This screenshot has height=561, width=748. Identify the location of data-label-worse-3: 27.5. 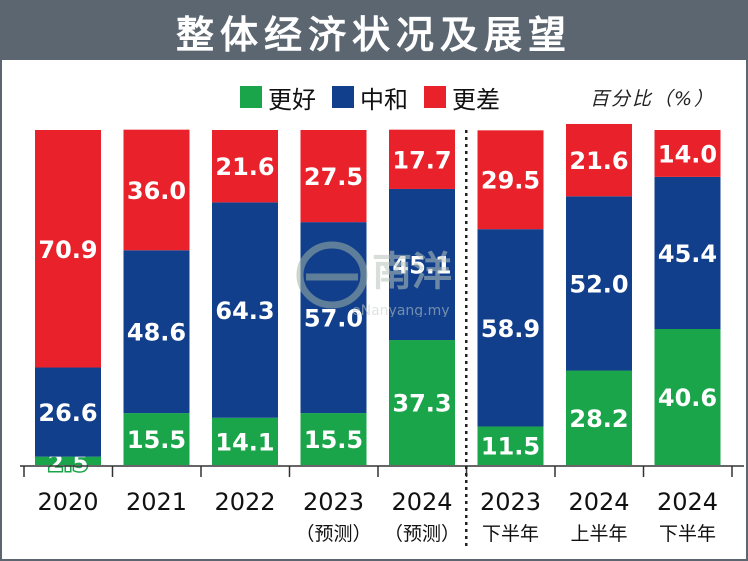
(333, 177).